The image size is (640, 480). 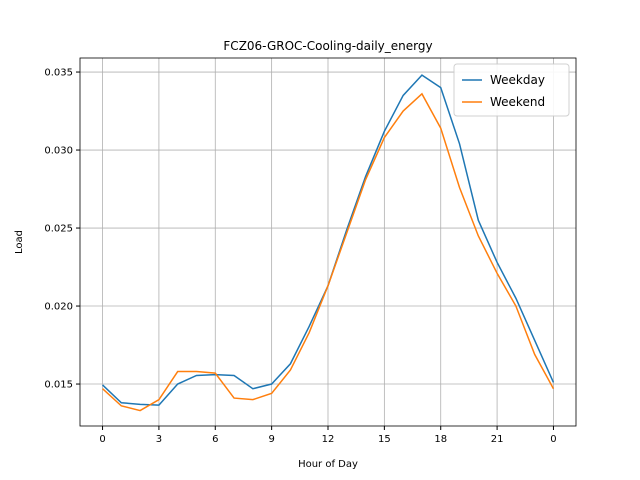 I want to click on y-tick-label: 0.020, so click(x=58, y=307).